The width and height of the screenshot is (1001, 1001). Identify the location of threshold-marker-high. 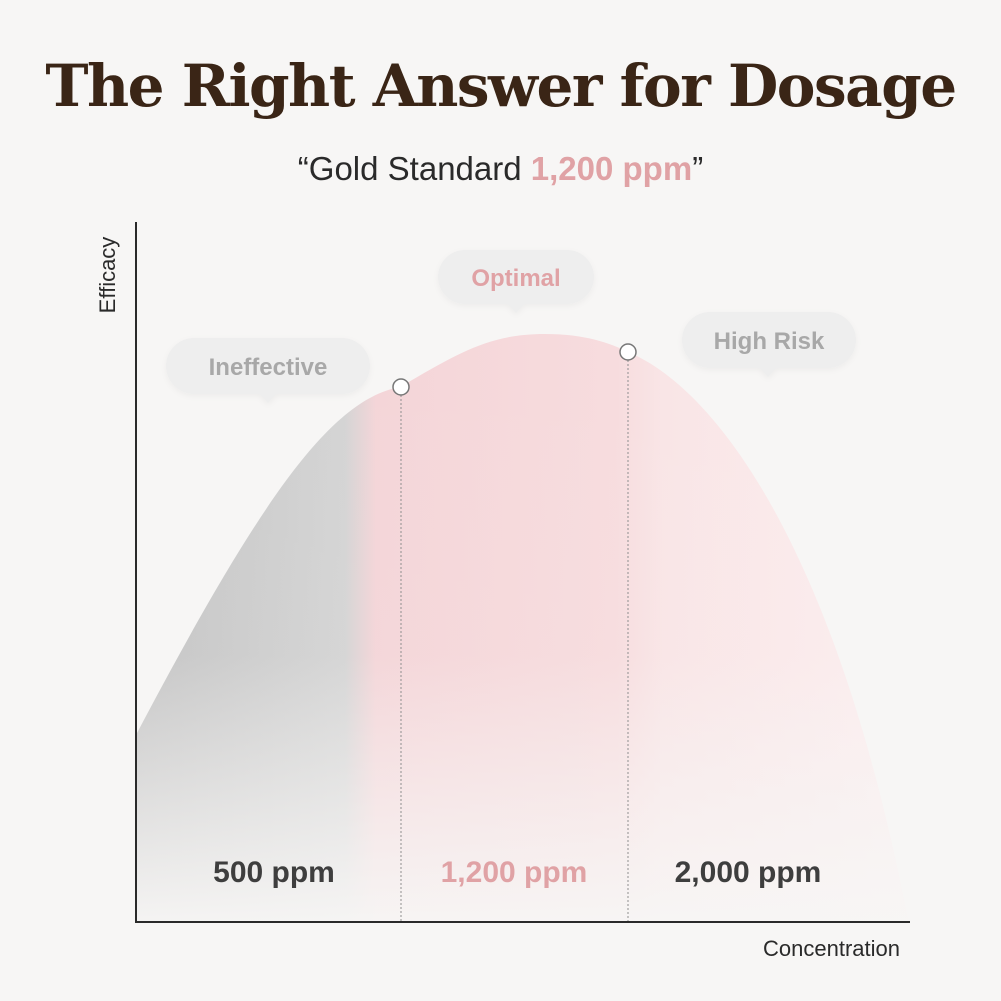
(628, 352).